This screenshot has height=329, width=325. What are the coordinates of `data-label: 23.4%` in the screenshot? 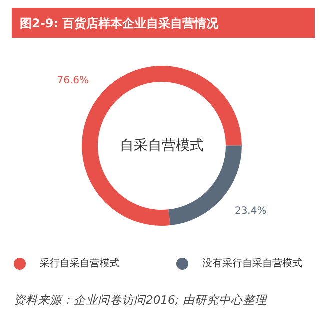 It's located at (250, 212).